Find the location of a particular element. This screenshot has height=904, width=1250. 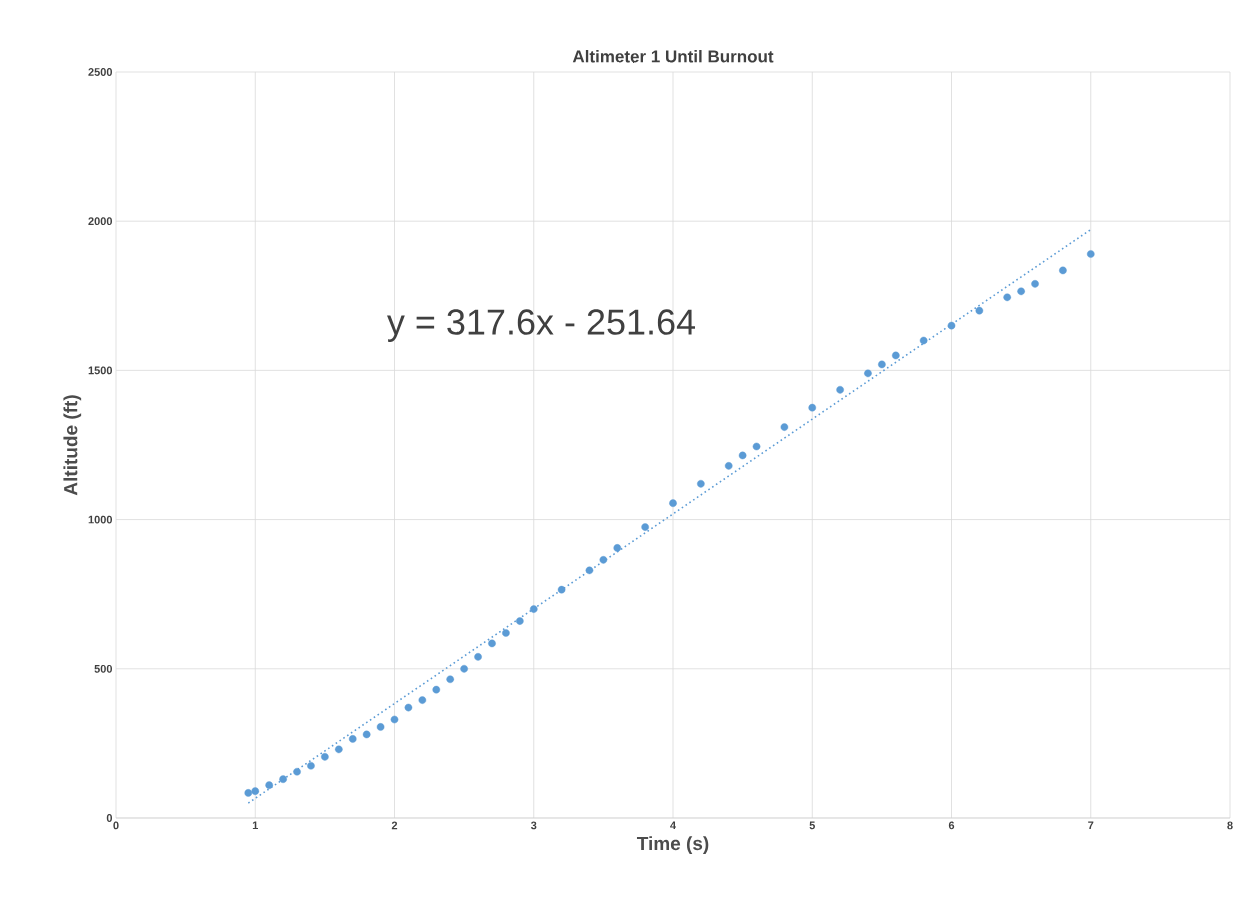

y-tick-label: 2000 is located at coordinates (100, 221).